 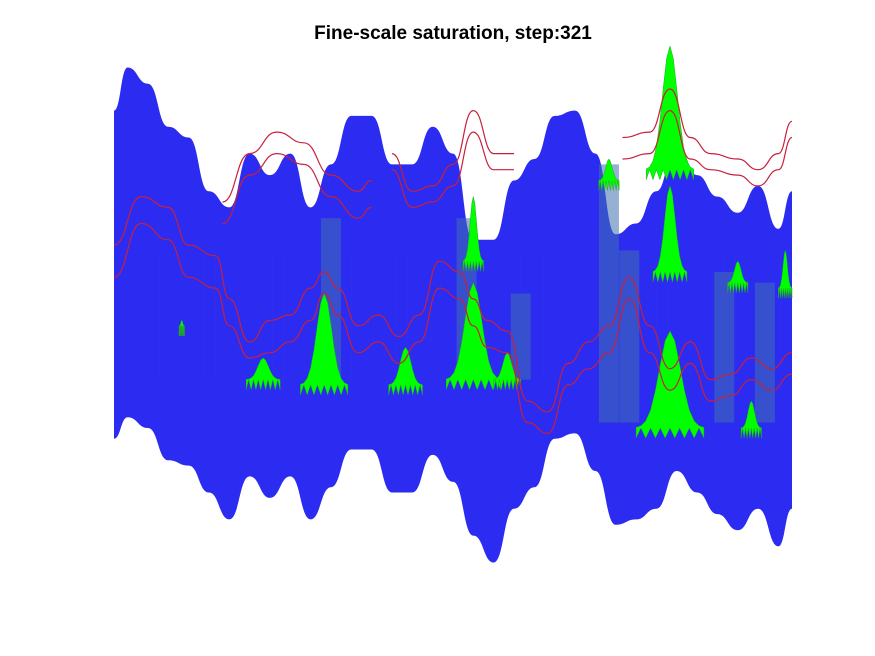 What do you see at coordinates (453, 33) in the screenshot?
I see `chart-title: Fine-scale saturation, step:321` at bounding box center [453, 33].